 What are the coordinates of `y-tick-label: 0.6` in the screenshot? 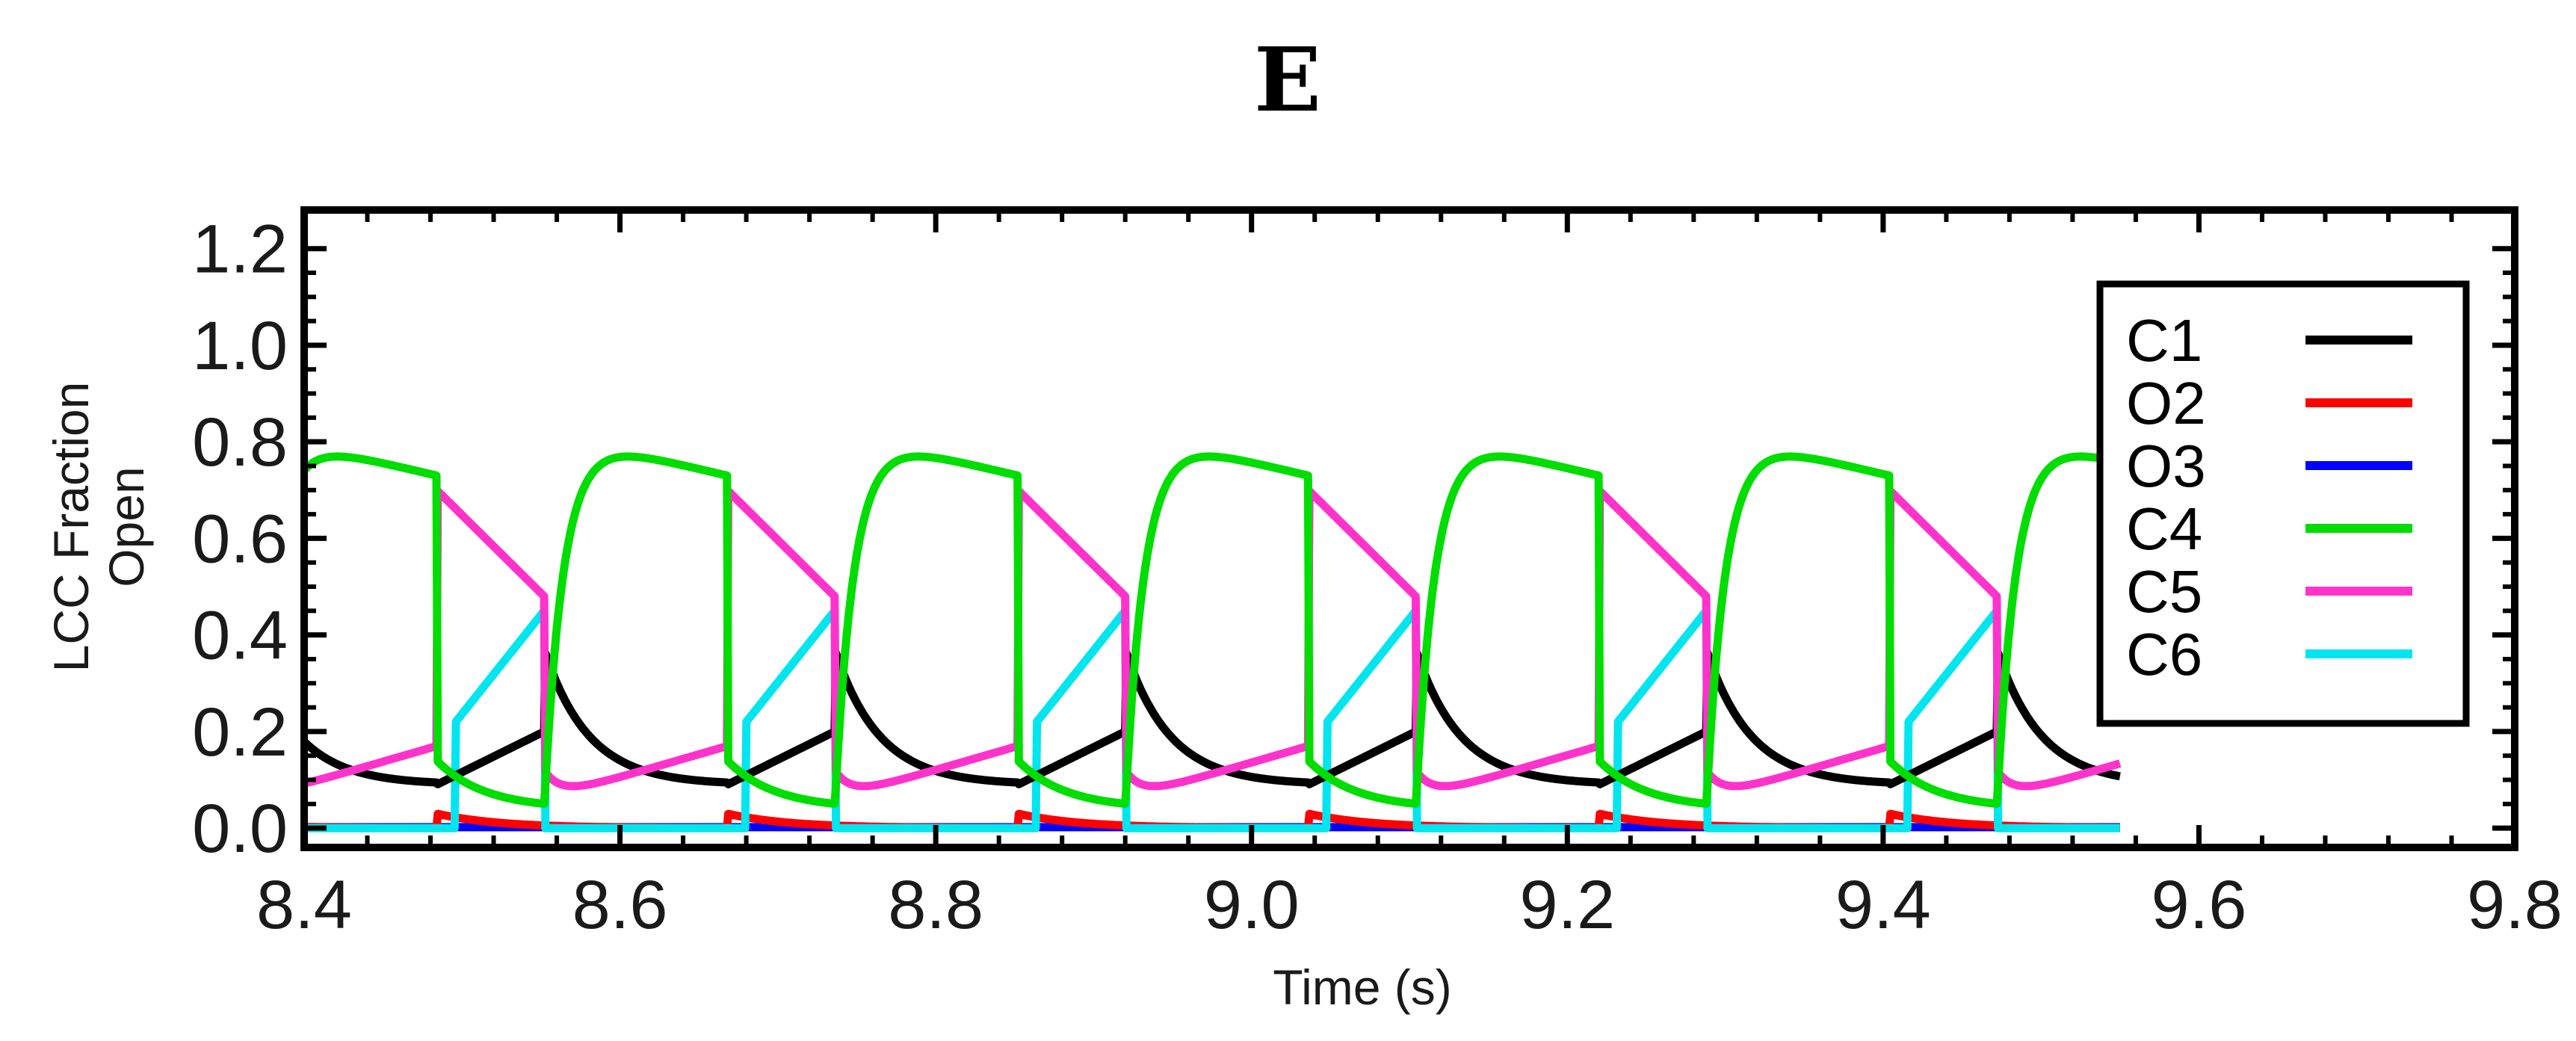 It's located at (240, 539).